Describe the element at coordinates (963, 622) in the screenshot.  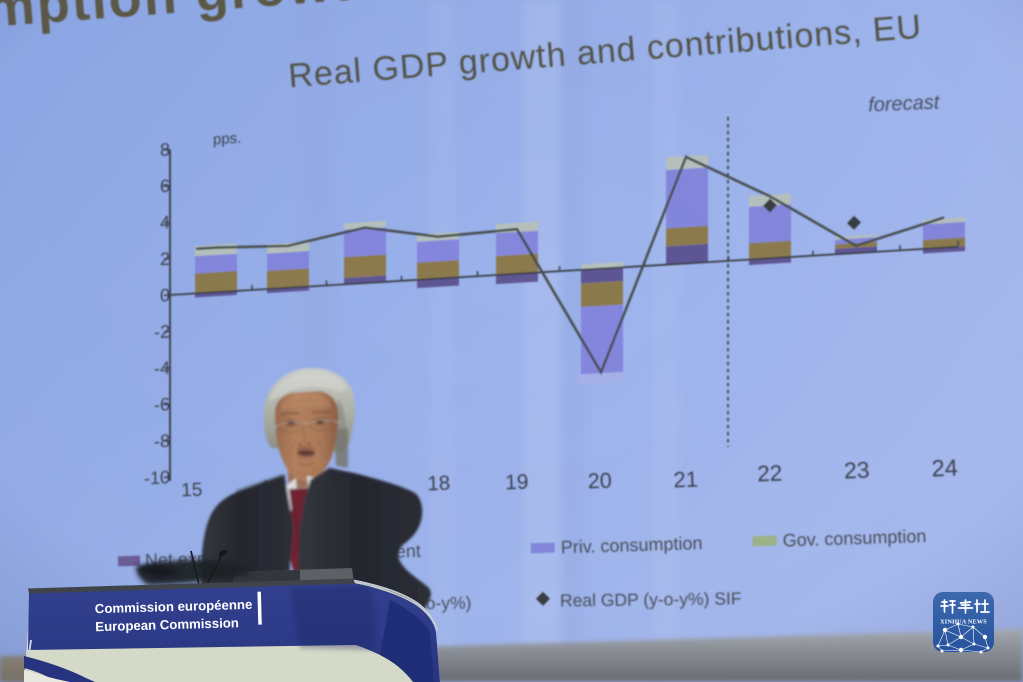
I see `svg-text: XINHUA NEWS` at that location.